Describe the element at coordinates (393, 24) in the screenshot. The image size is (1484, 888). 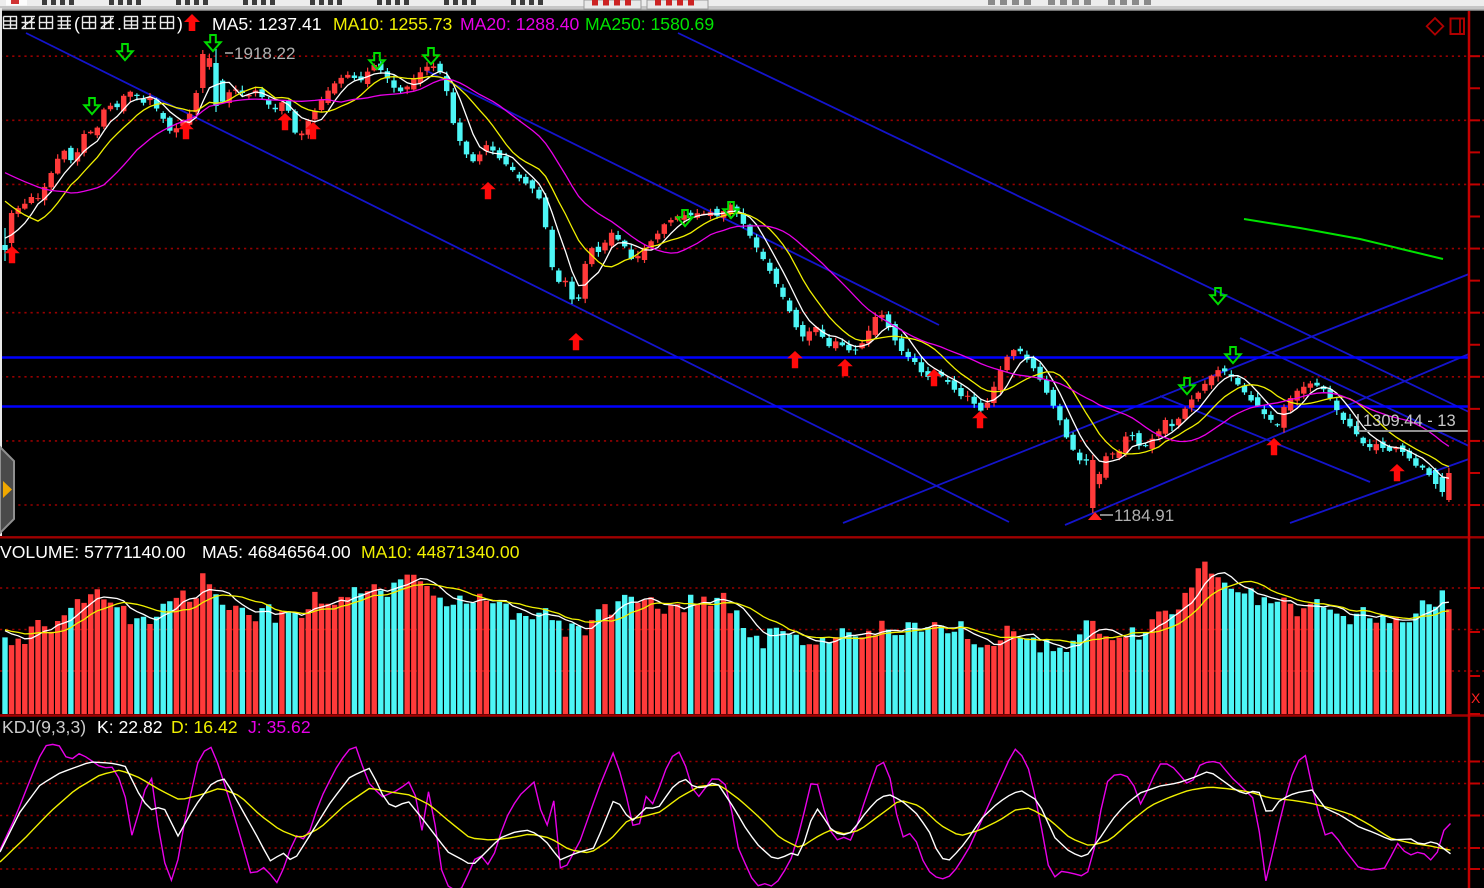
I see `svg-text: MA10: 1255.73` at that location.